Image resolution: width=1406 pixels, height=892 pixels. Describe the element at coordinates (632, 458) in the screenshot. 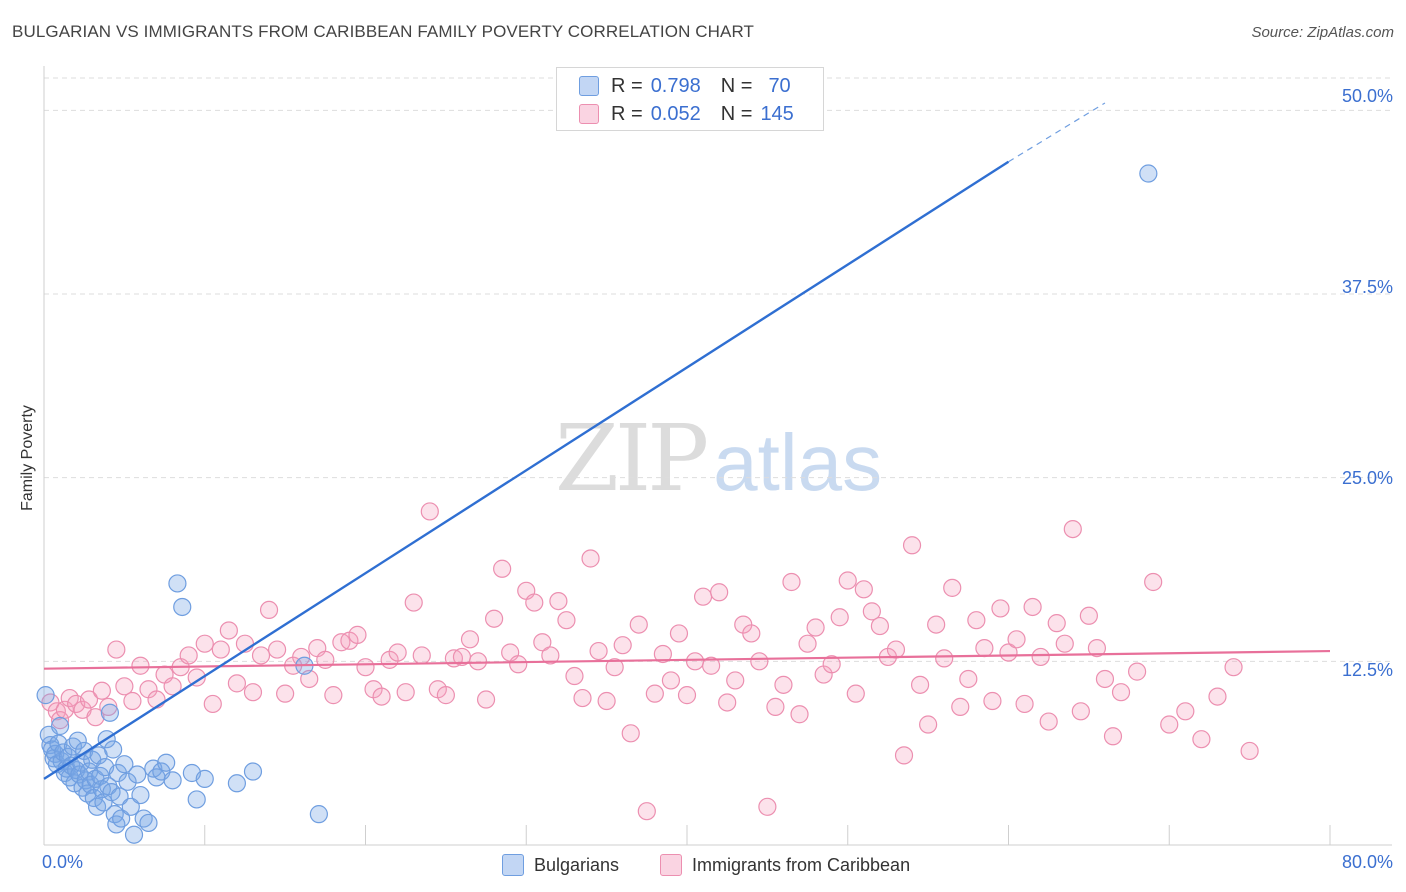

I see `watermark-zip: ZIP` at that location.